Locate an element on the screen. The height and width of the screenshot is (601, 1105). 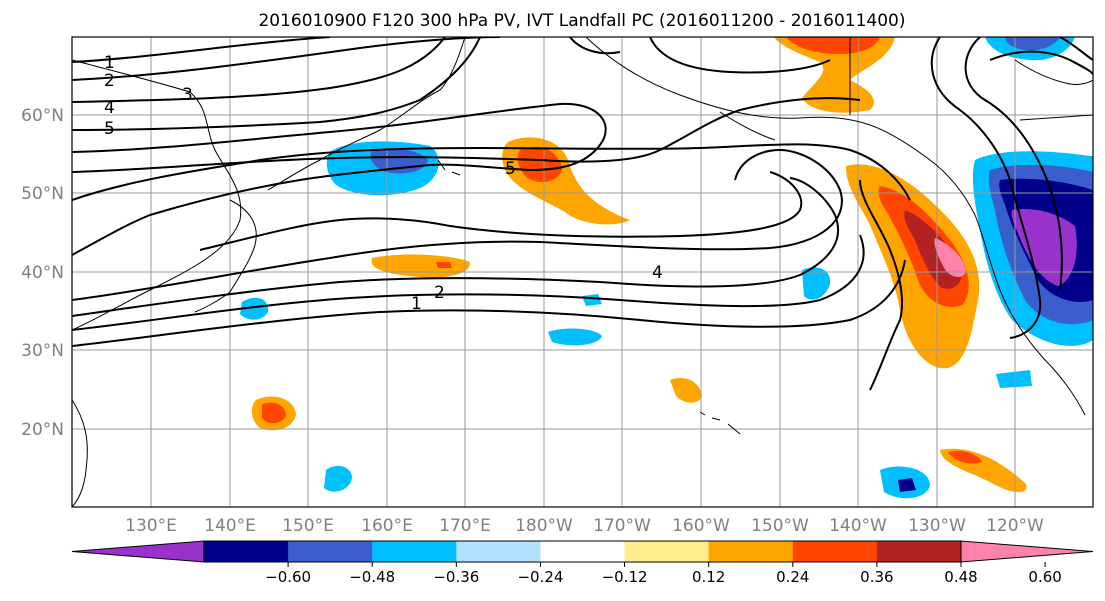
lat-label-60n: 60°N is located at coordinates (42, 116).